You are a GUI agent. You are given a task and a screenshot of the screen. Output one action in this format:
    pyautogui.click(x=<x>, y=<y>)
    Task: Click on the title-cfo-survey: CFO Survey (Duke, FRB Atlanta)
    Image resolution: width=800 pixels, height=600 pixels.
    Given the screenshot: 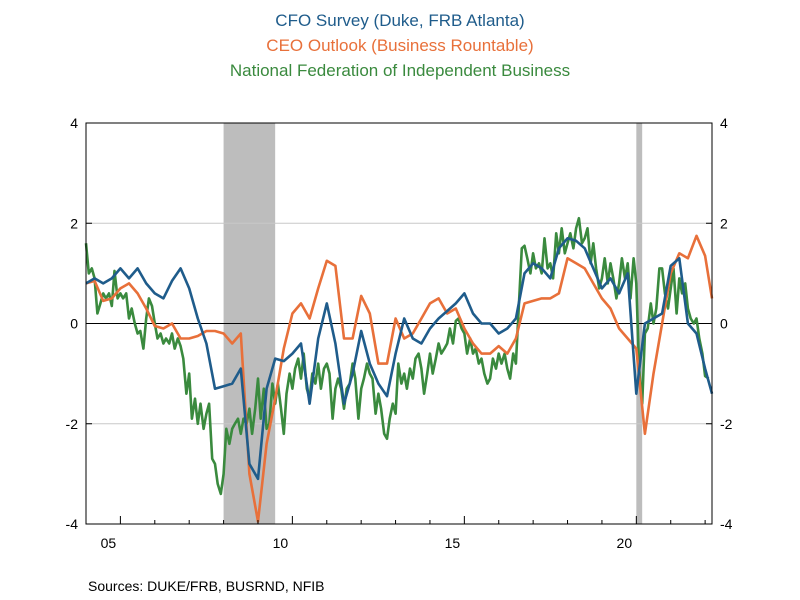 What is the action you would take?
    pyautogui.click(x=400, y=20)
    